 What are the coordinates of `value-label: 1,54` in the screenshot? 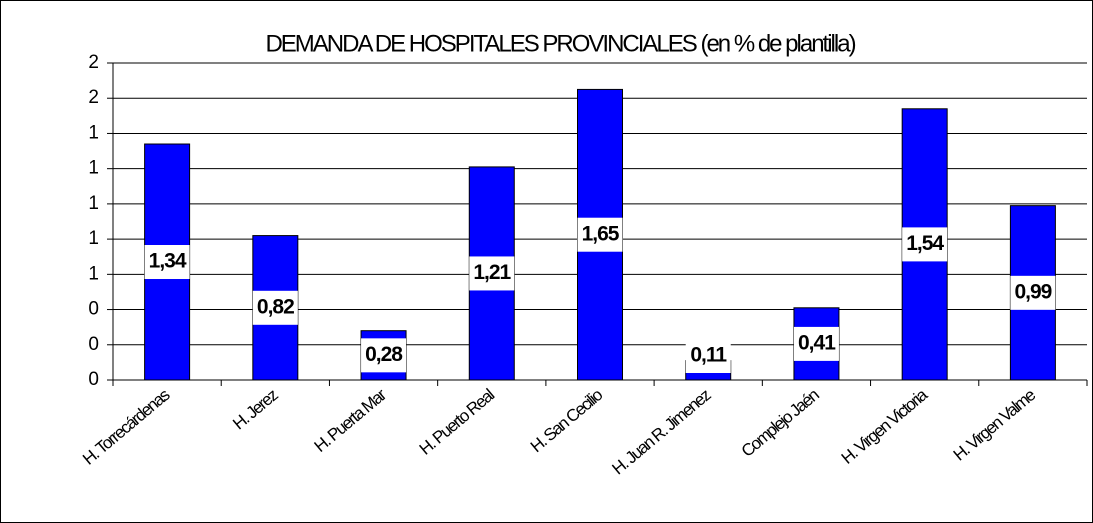 It's located at (925, 243).